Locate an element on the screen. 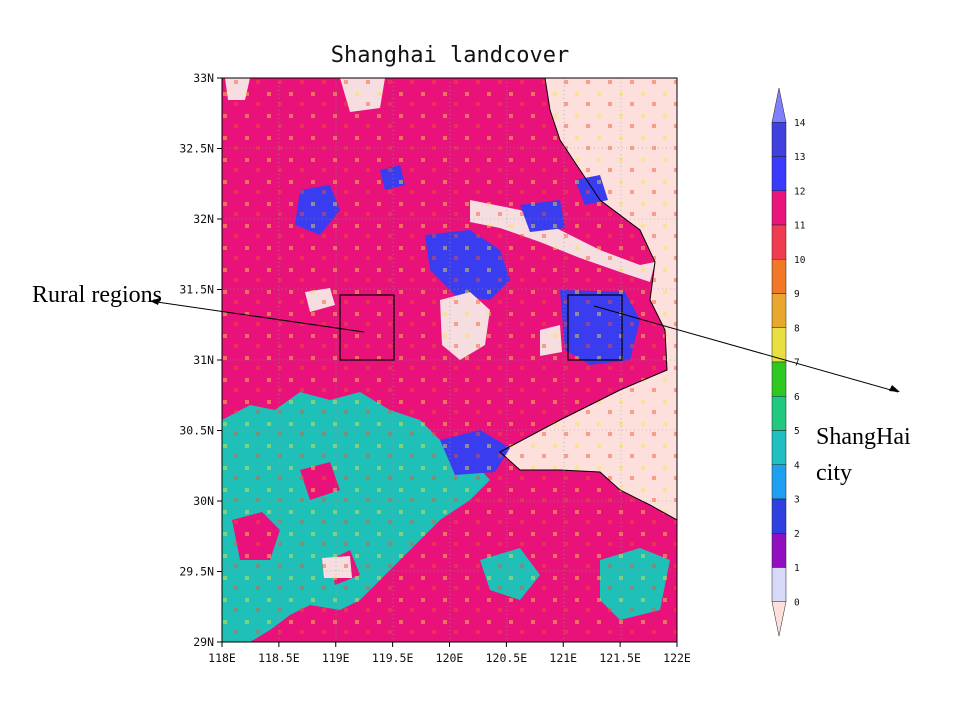  x-tick-label: 119.5E is located at coordinates (393, 658).